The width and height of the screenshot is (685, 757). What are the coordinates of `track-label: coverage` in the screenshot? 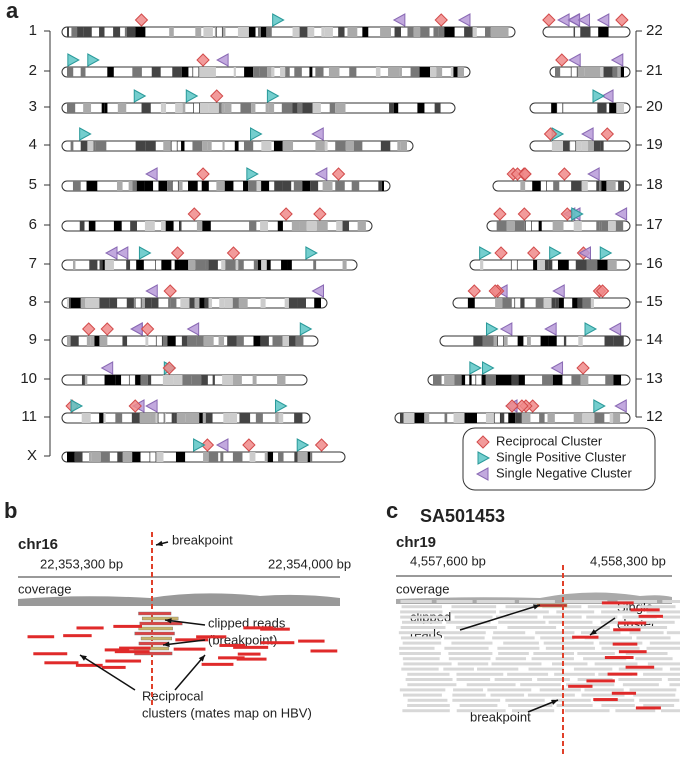 It's located at (44, 588).